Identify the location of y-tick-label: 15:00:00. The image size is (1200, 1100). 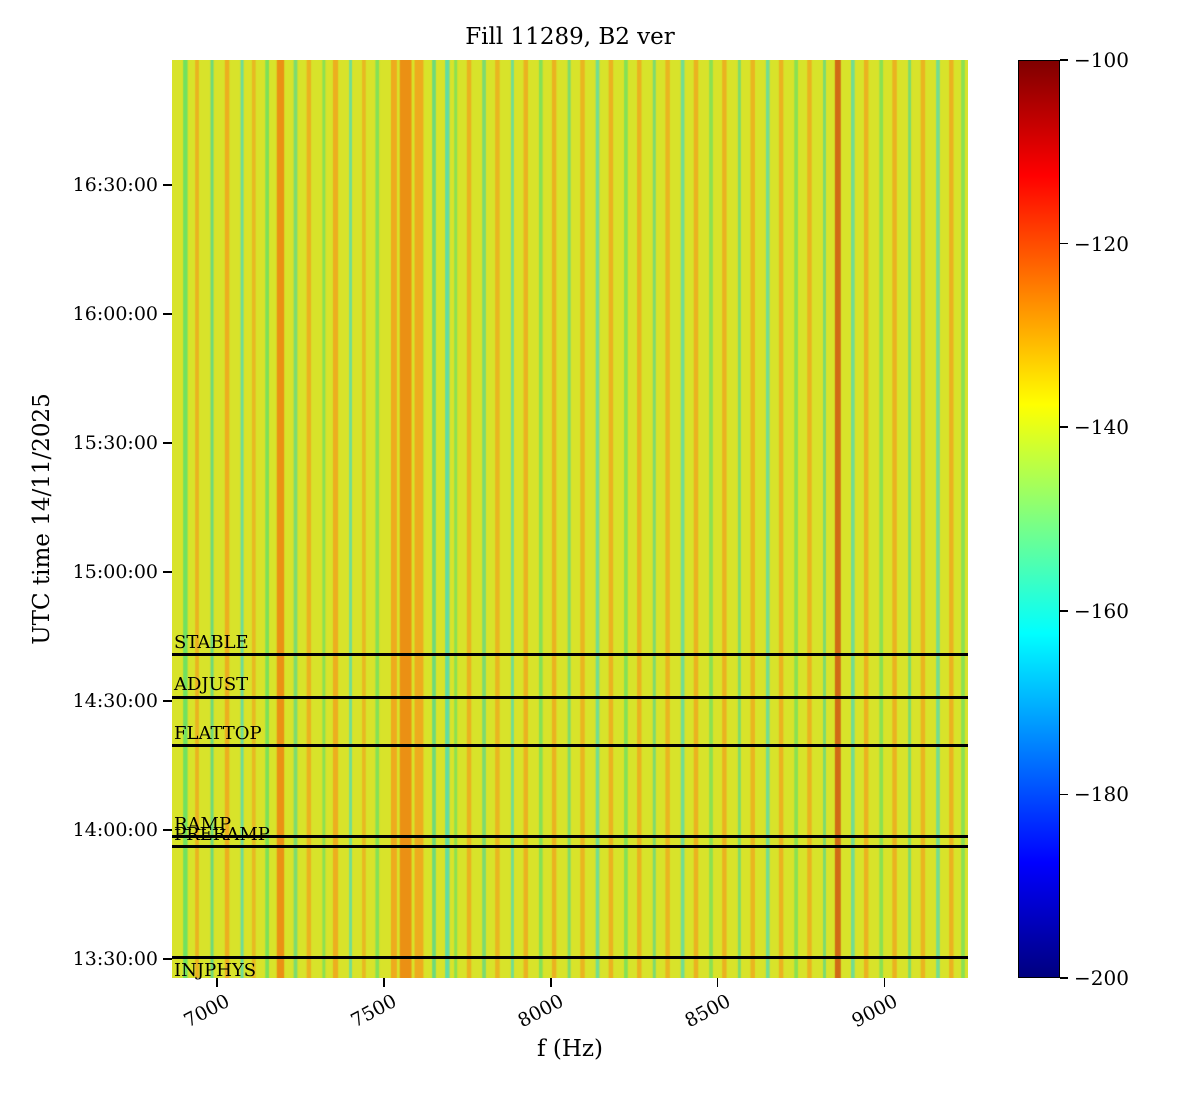
(115, 571).